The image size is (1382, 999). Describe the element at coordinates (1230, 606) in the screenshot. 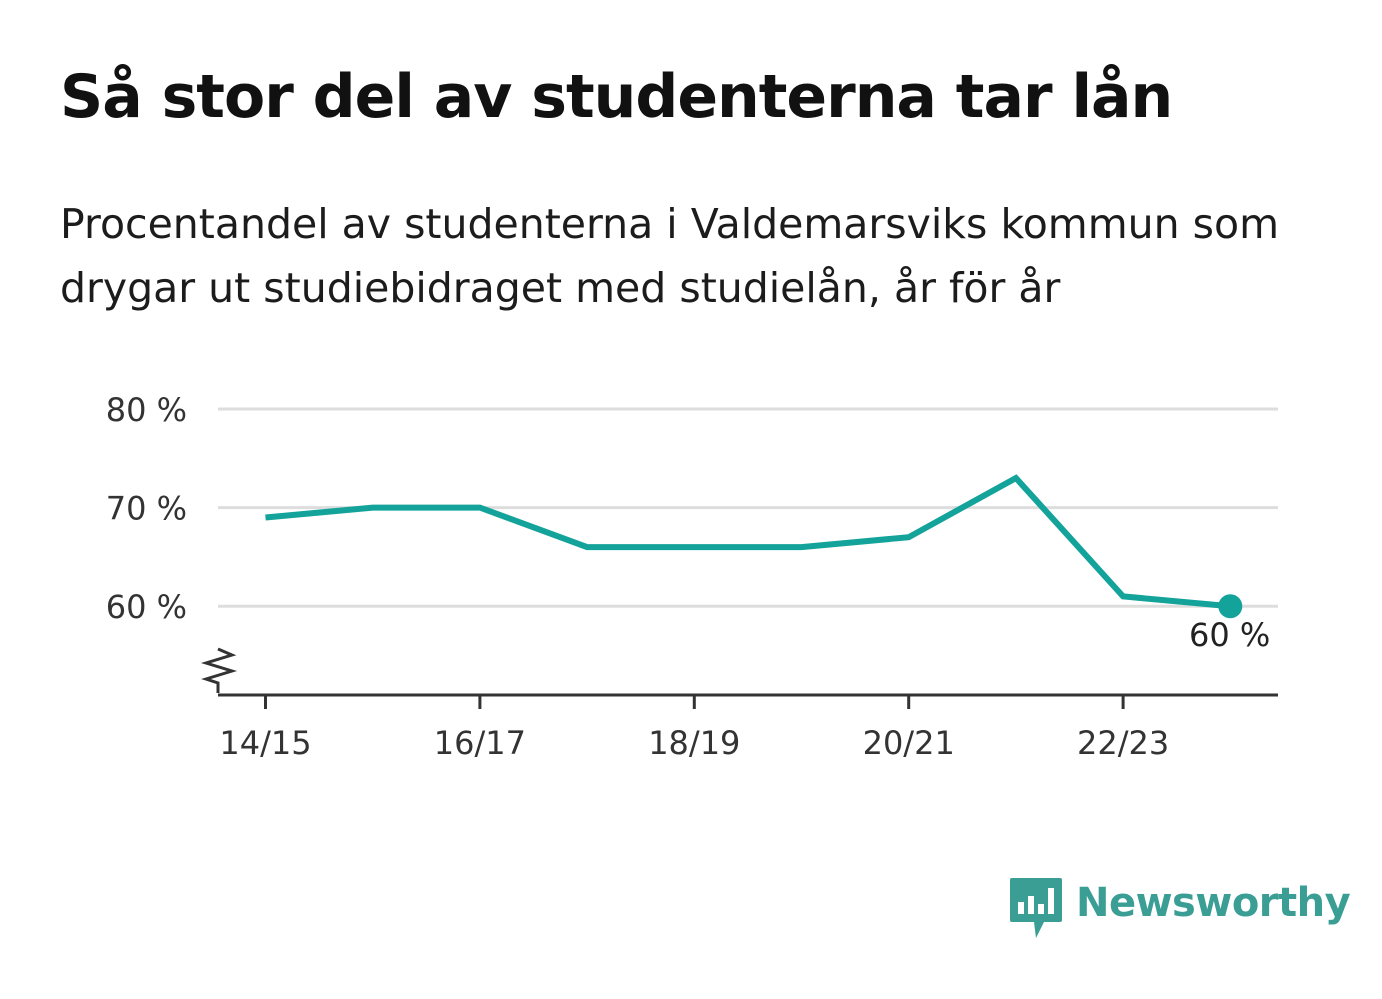

I see `last-data-point` at that location.